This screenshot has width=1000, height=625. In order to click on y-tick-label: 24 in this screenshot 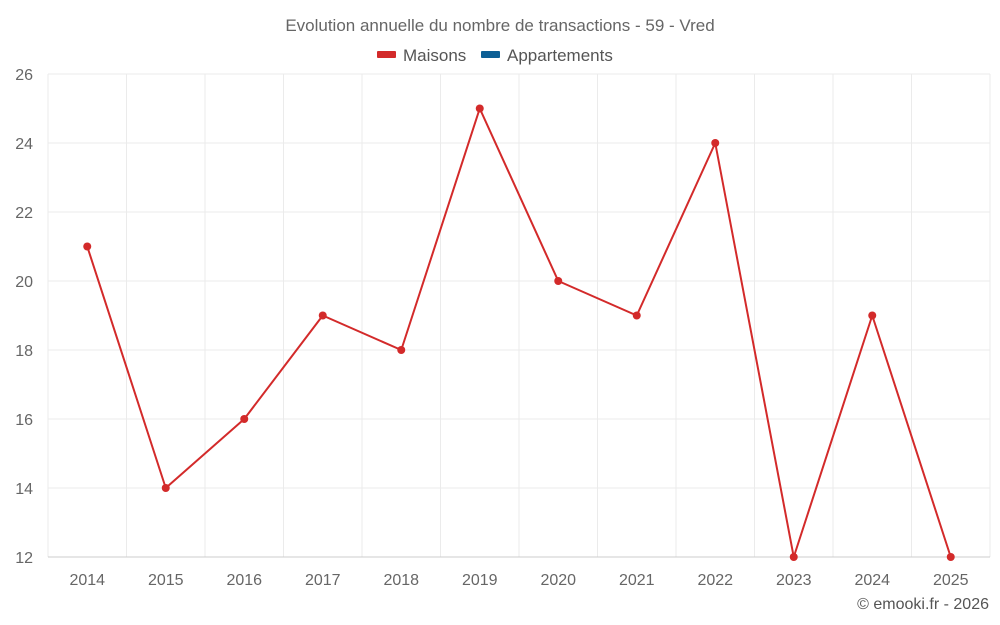, I will do `click(24, 144)`.